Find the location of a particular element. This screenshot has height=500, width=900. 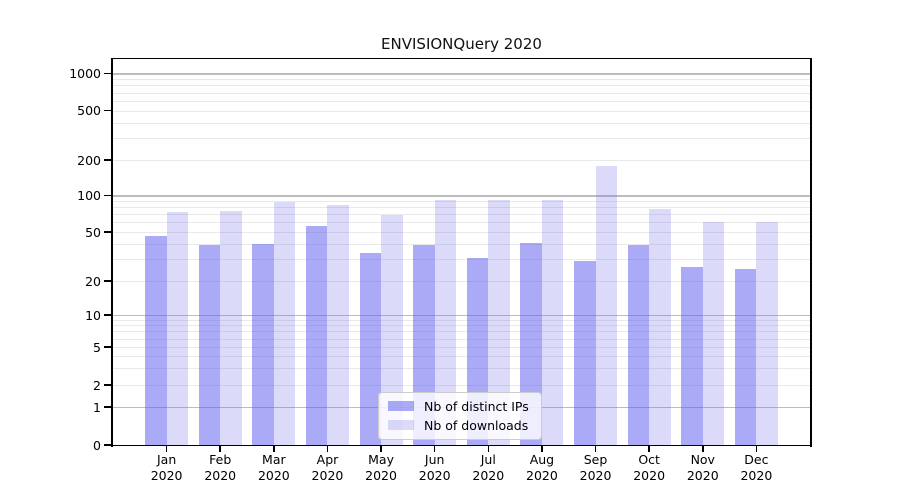

x-tick-label: Jun 2020 is located at coordinates (435, 468).